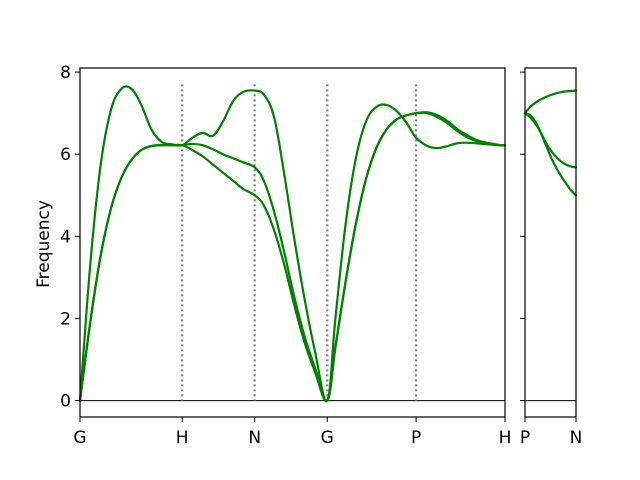 The height and width of the screenshot is (480, 640). I want to click on y-tick-label: 6, so click(65, 155).